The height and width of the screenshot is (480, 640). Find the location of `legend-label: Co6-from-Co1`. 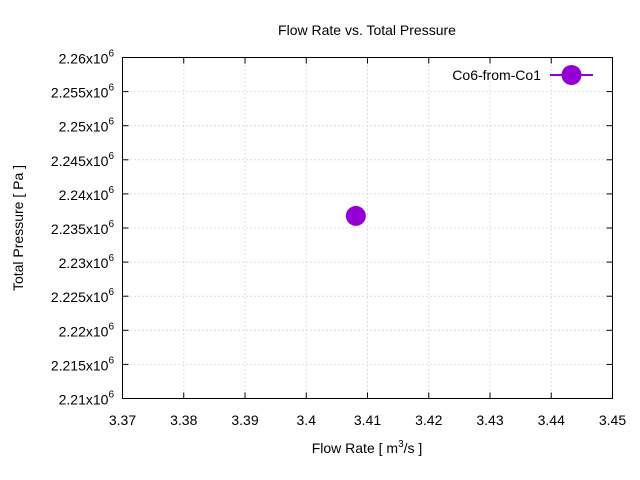

legend-label: Co6-from-Co1 is located at coordinates (496, 75).